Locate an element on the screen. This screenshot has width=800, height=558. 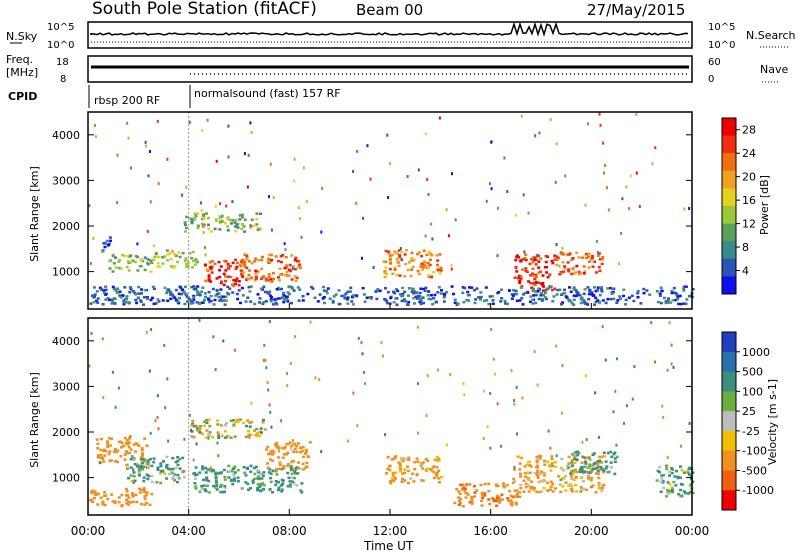
freq-label-1: Freq. is located at coordinates (19, 59).